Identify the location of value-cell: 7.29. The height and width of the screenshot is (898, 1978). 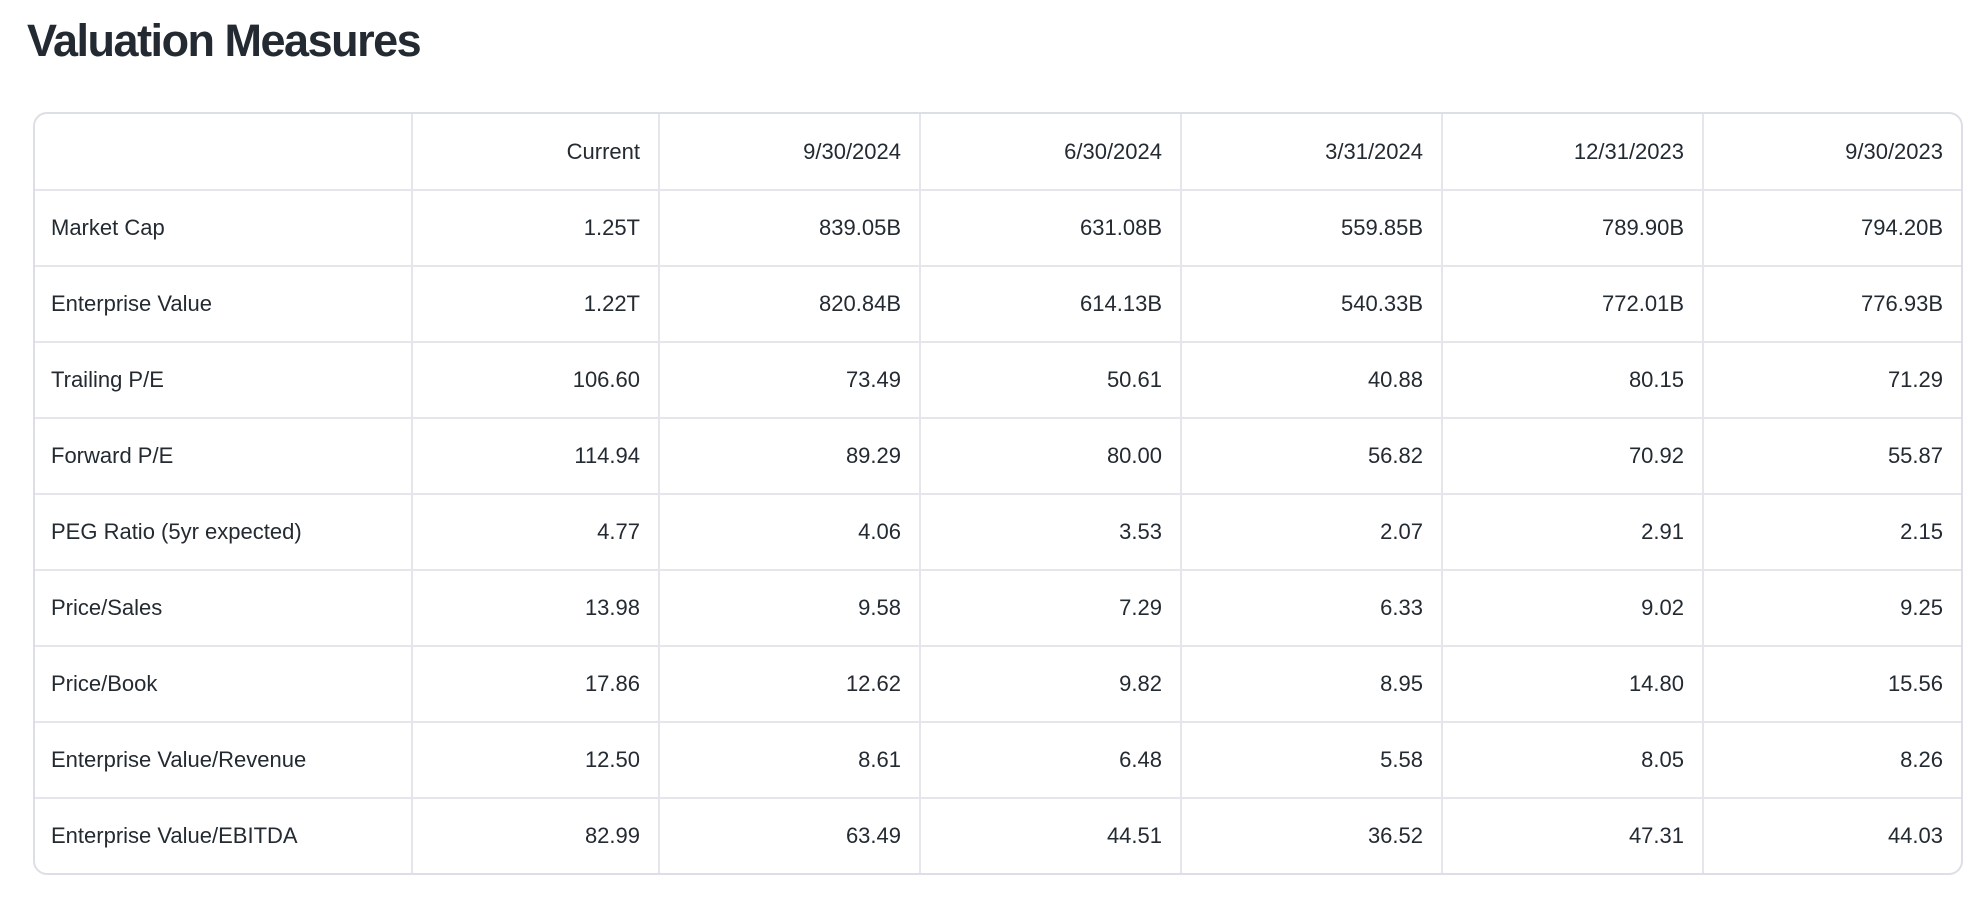
(1050, 608).